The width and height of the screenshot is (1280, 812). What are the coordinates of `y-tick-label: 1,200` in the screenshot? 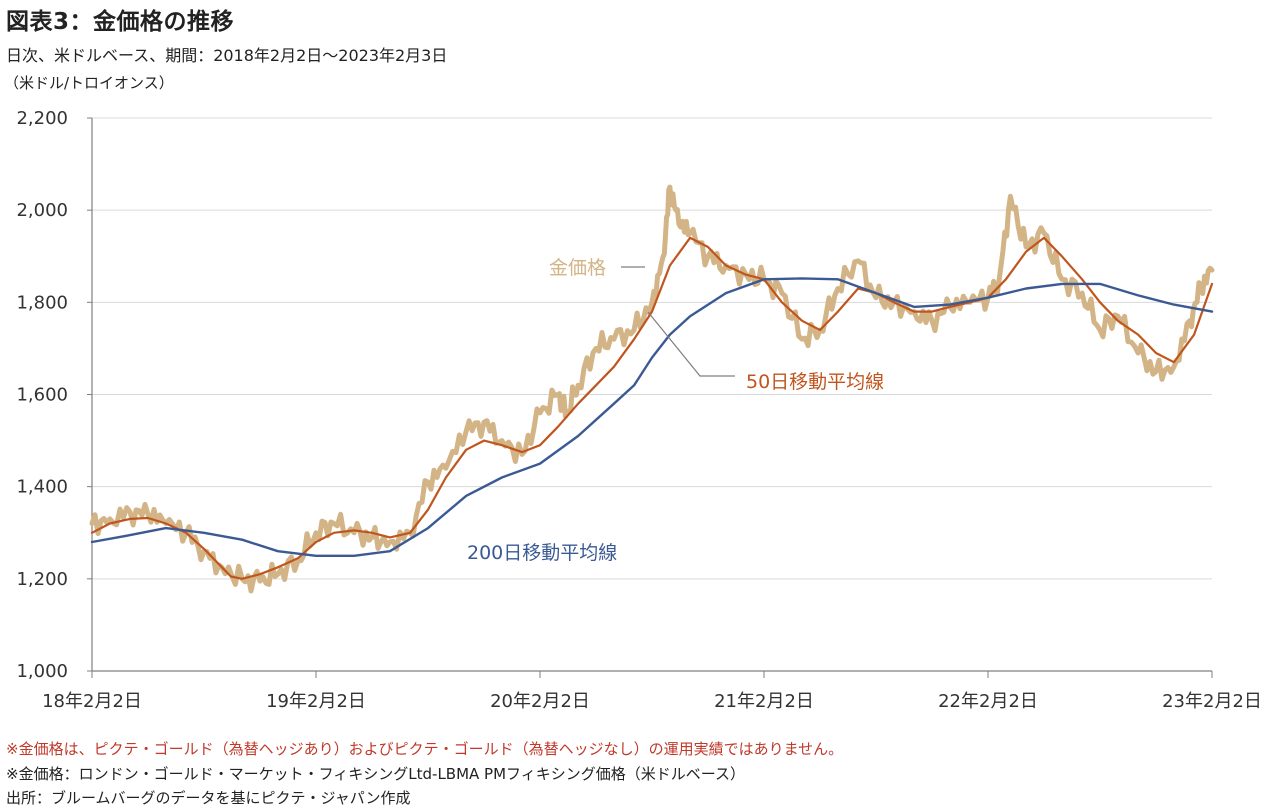 It's located at (42, 579).